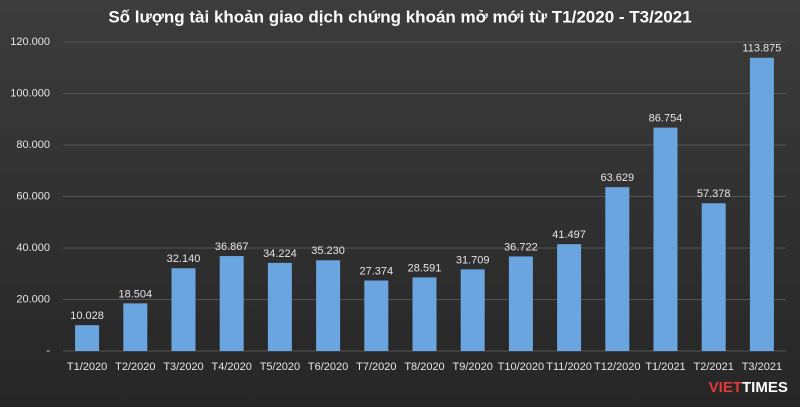 The height and width of the screenshot is (407, 800). What do you see at coordinates (280, 254) in the screenshot?
I see `value-label: 34.224` at bounding box center [280, 254].